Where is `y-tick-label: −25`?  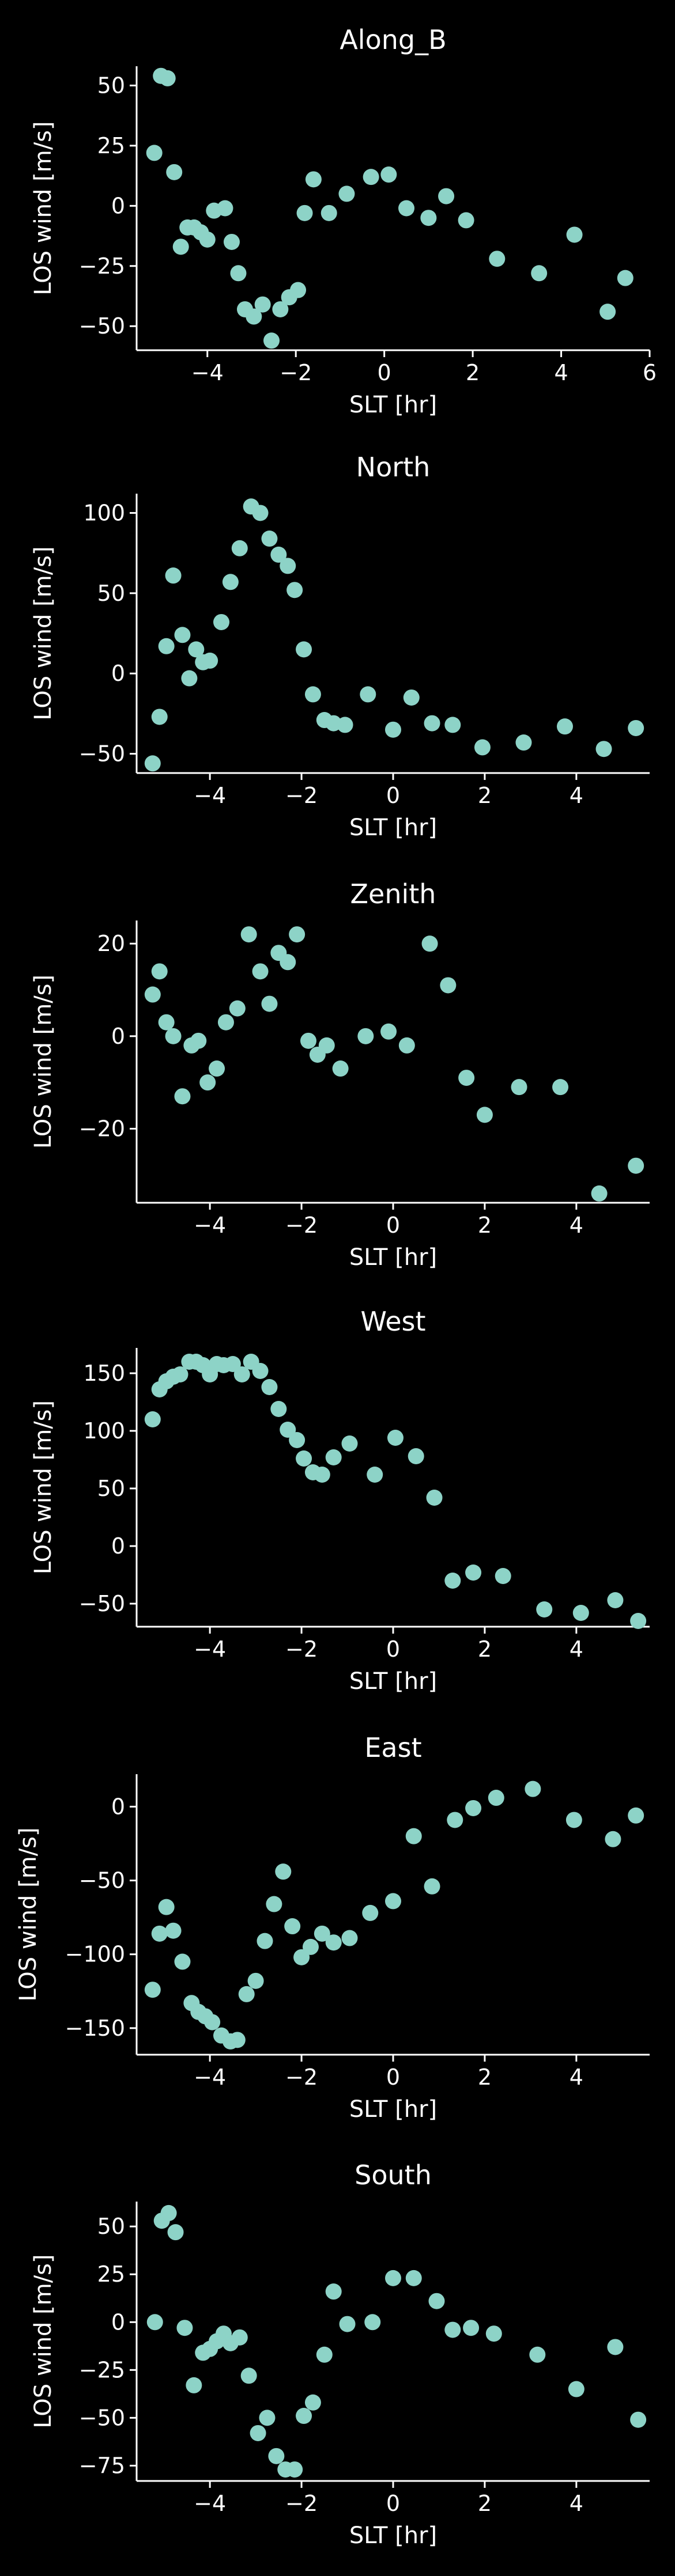
y-tick-label: −25 is located at coordinates (102, 2369).